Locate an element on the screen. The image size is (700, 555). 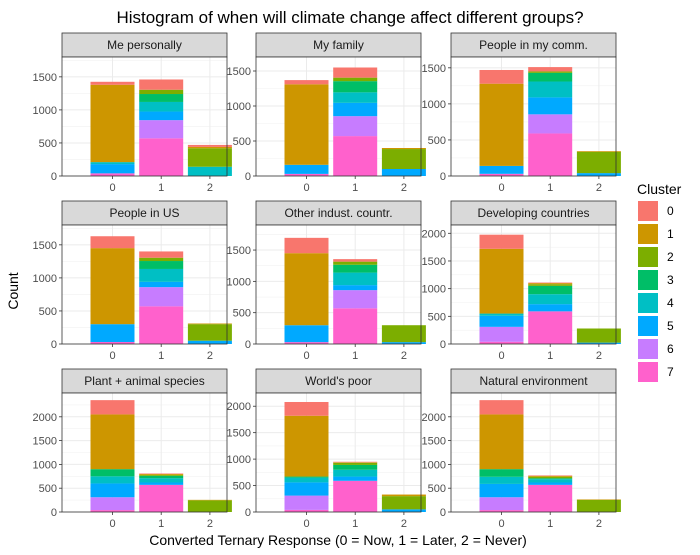
facet-strip-label: Plant + animal species is located at coordinates (144, 381).